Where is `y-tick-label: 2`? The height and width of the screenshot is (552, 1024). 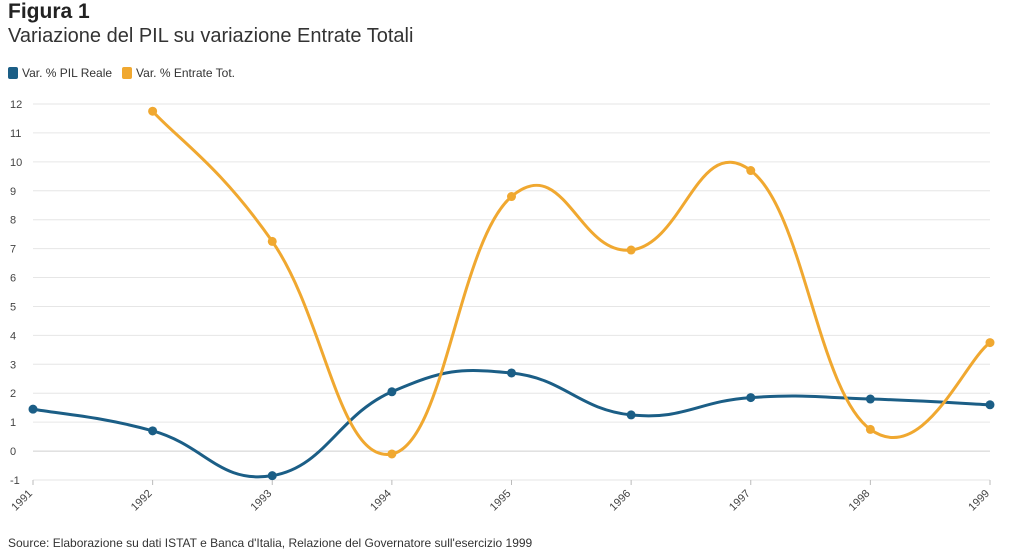
y-tick-label: 2 is located at coordinates (13, 394).